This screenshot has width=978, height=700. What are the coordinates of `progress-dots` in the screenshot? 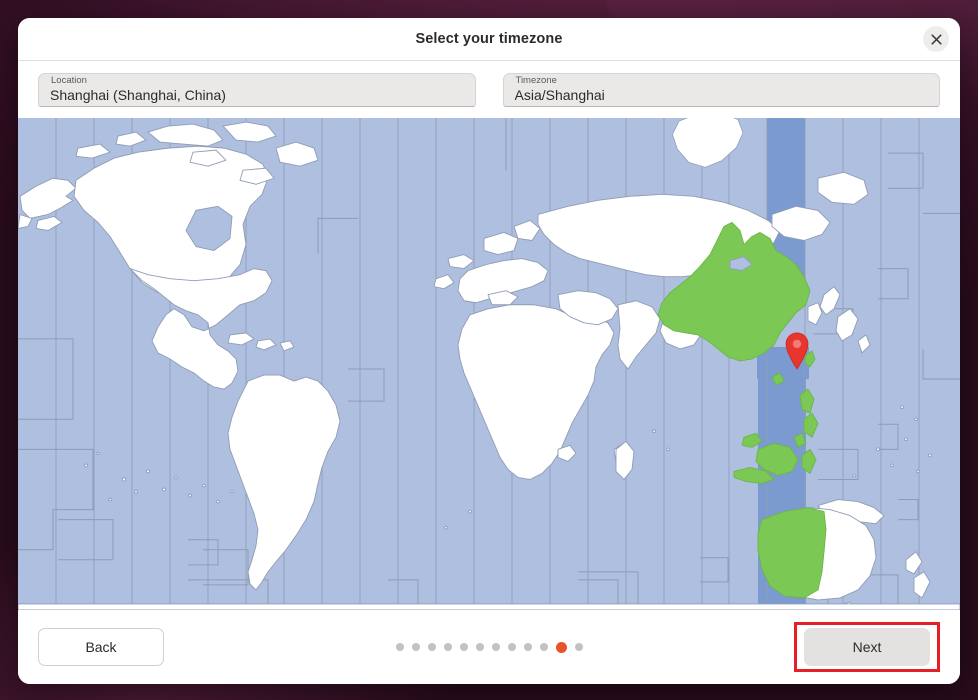 It's located at (489, 647).